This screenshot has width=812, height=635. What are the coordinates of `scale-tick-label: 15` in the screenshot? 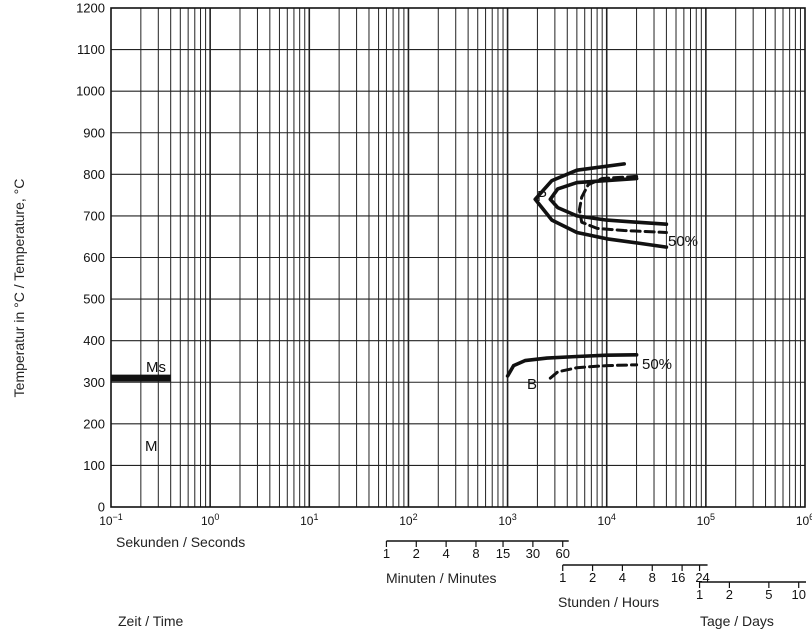 It's located at (503, 553).